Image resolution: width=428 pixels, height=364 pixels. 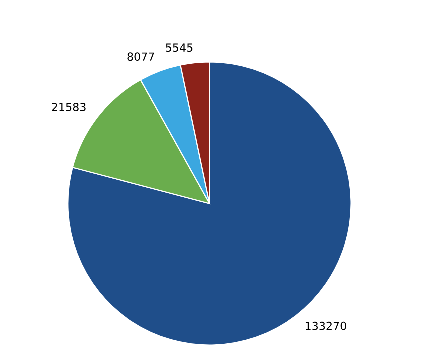 I want to click on data-label: 133270, so click(x=326, y=326).